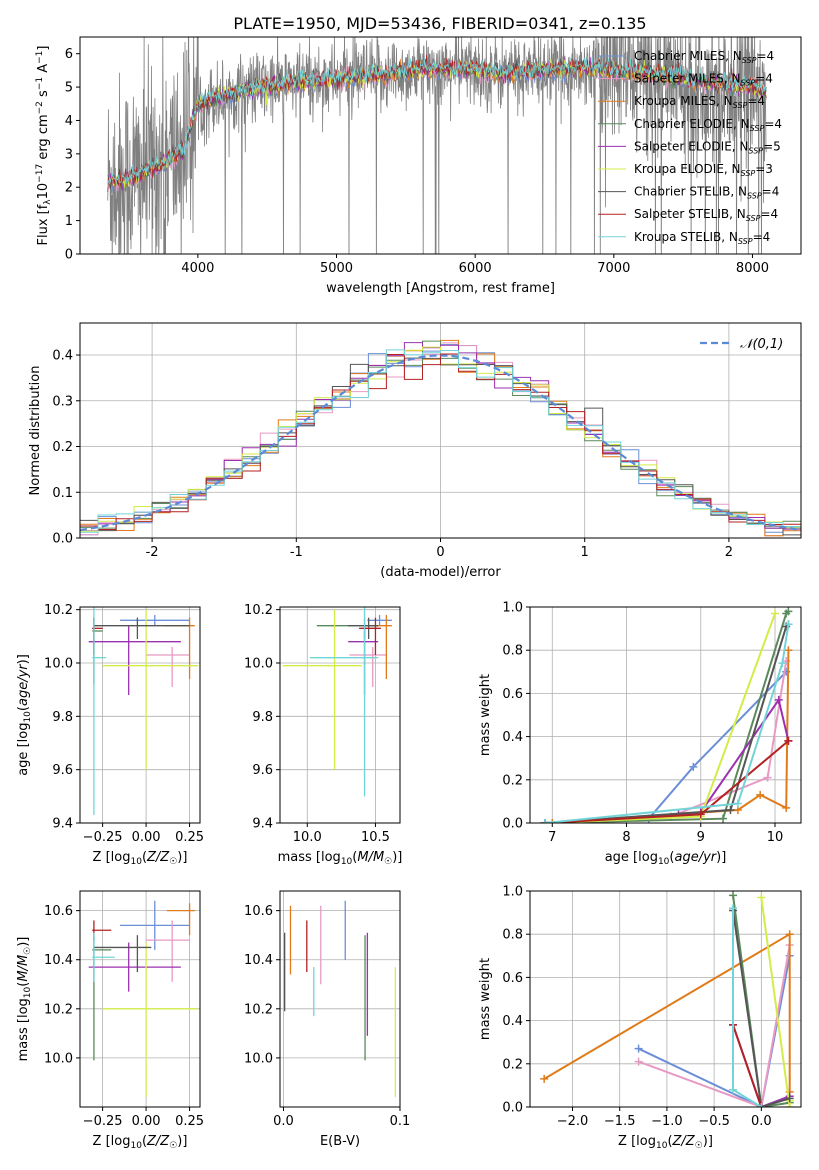 The width and height of the screenshot is (819, 1170). I want to click on y-tick-label: 4, so click(69, 121).